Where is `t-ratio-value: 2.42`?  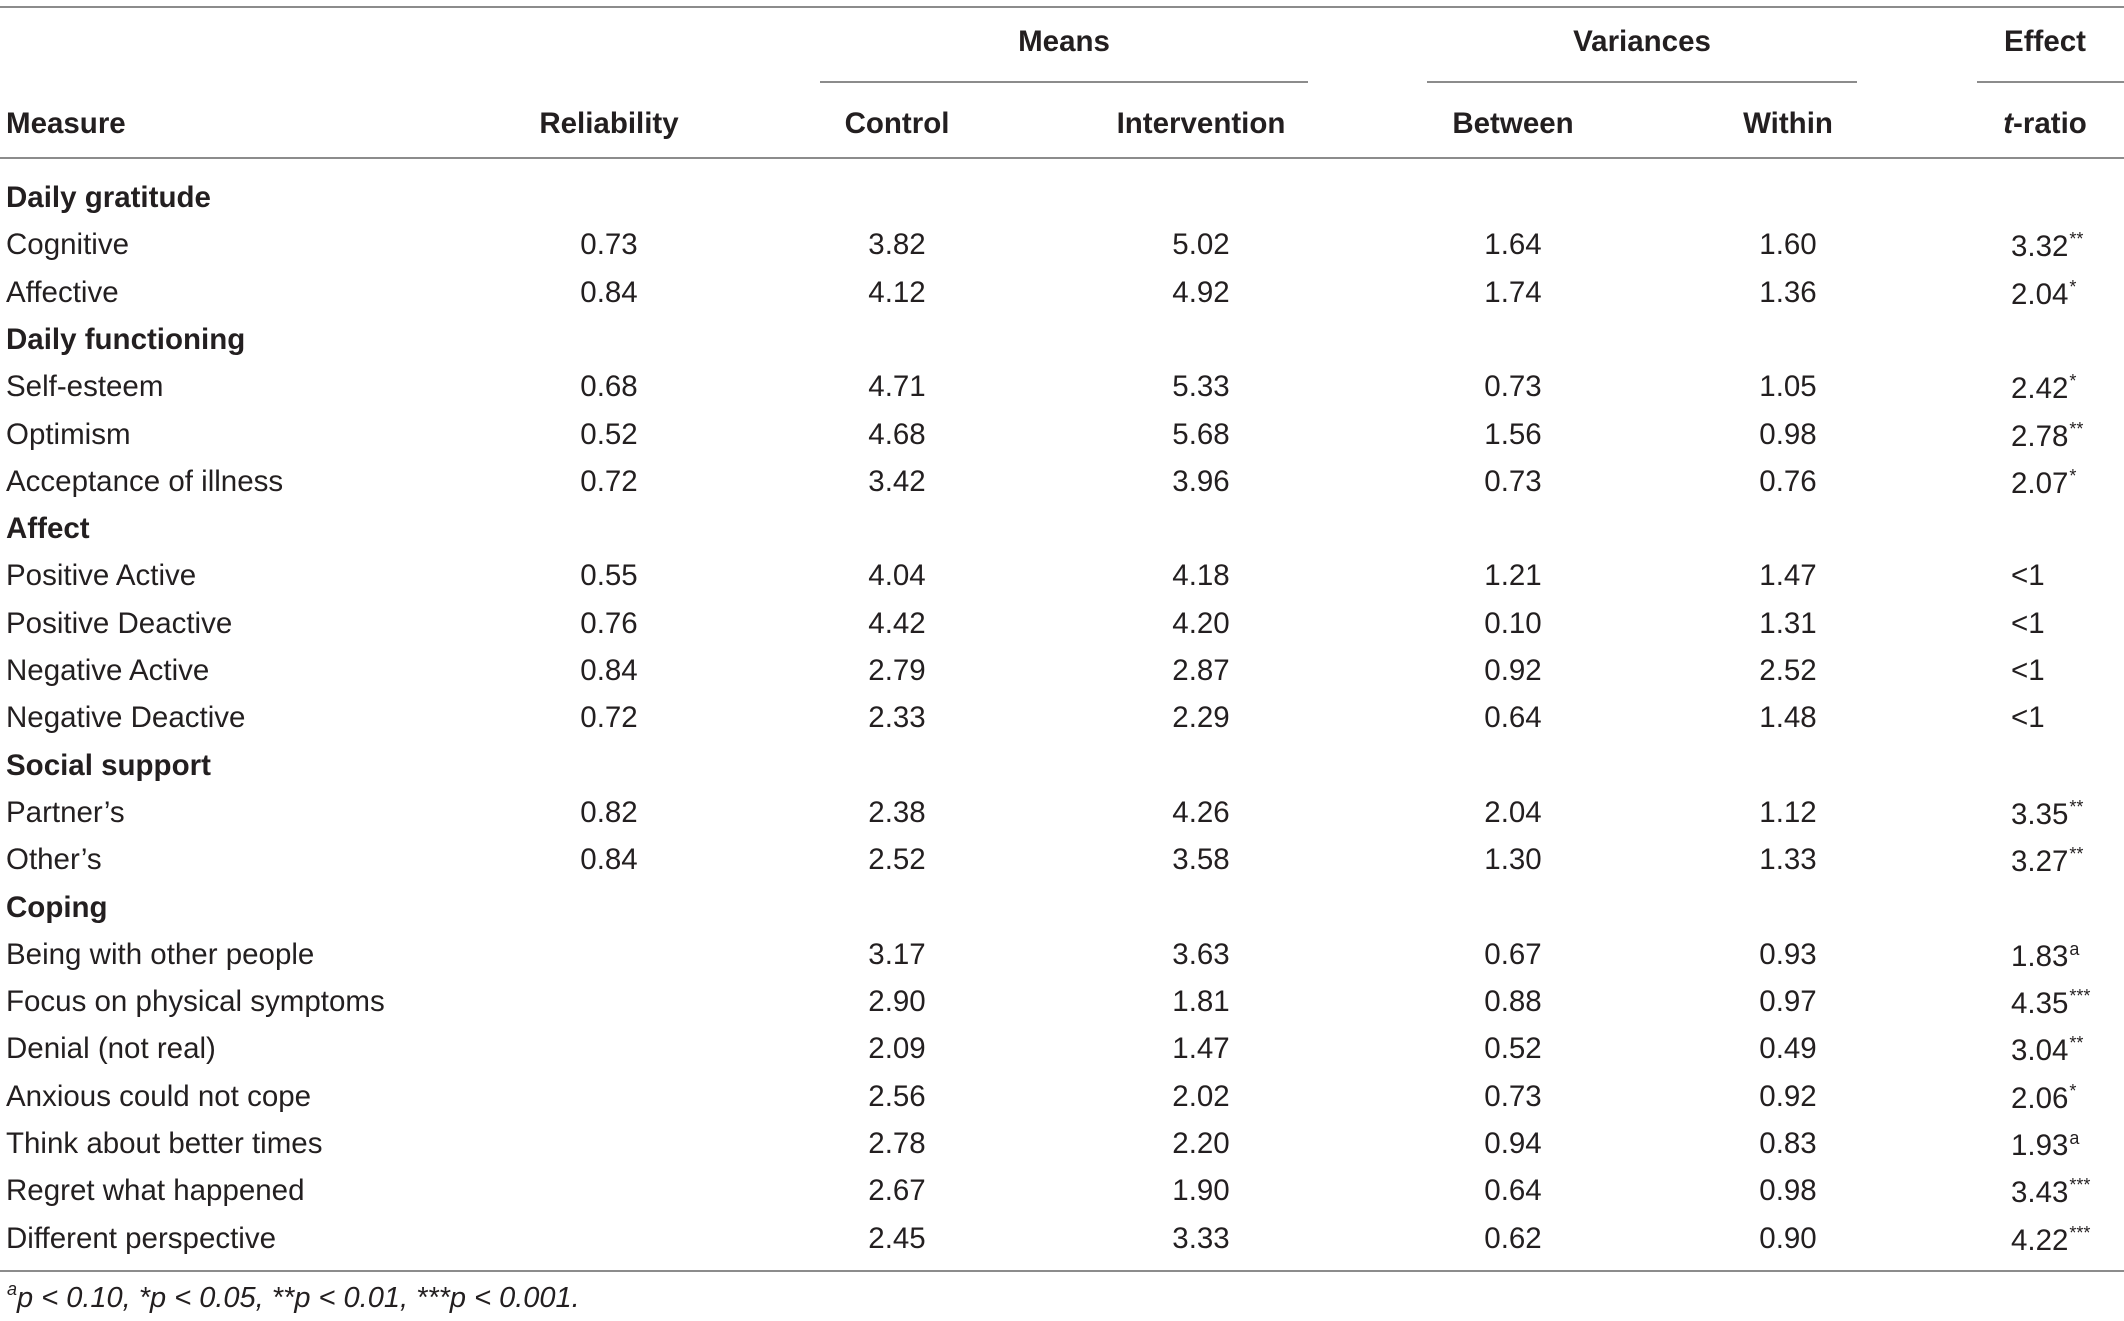
t-ratio-value: 2.42 is located at coordinates (2040, 388).